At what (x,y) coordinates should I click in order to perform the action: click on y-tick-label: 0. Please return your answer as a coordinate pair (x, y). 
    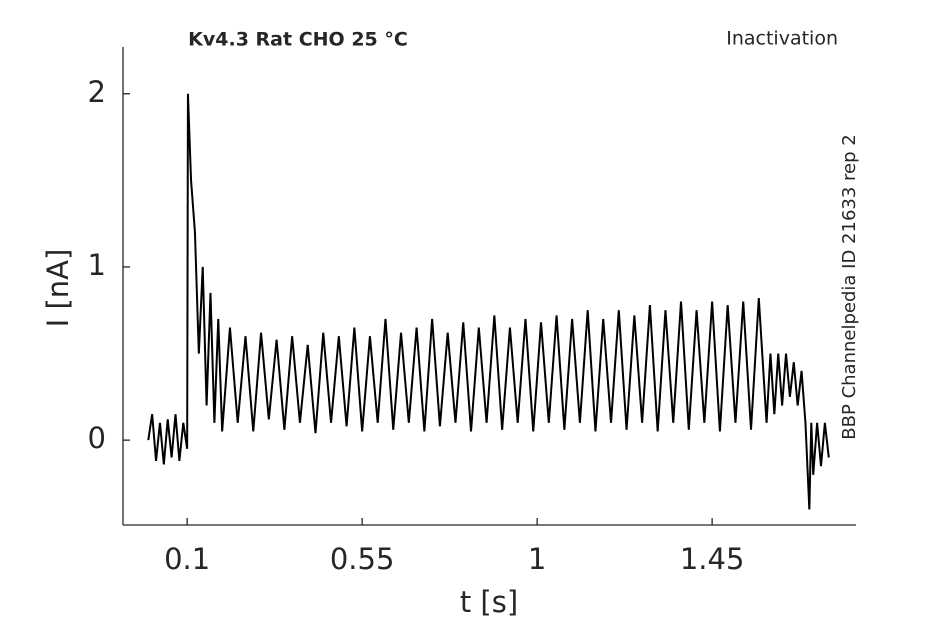
    Looking at the image, I should click on (97, 438).